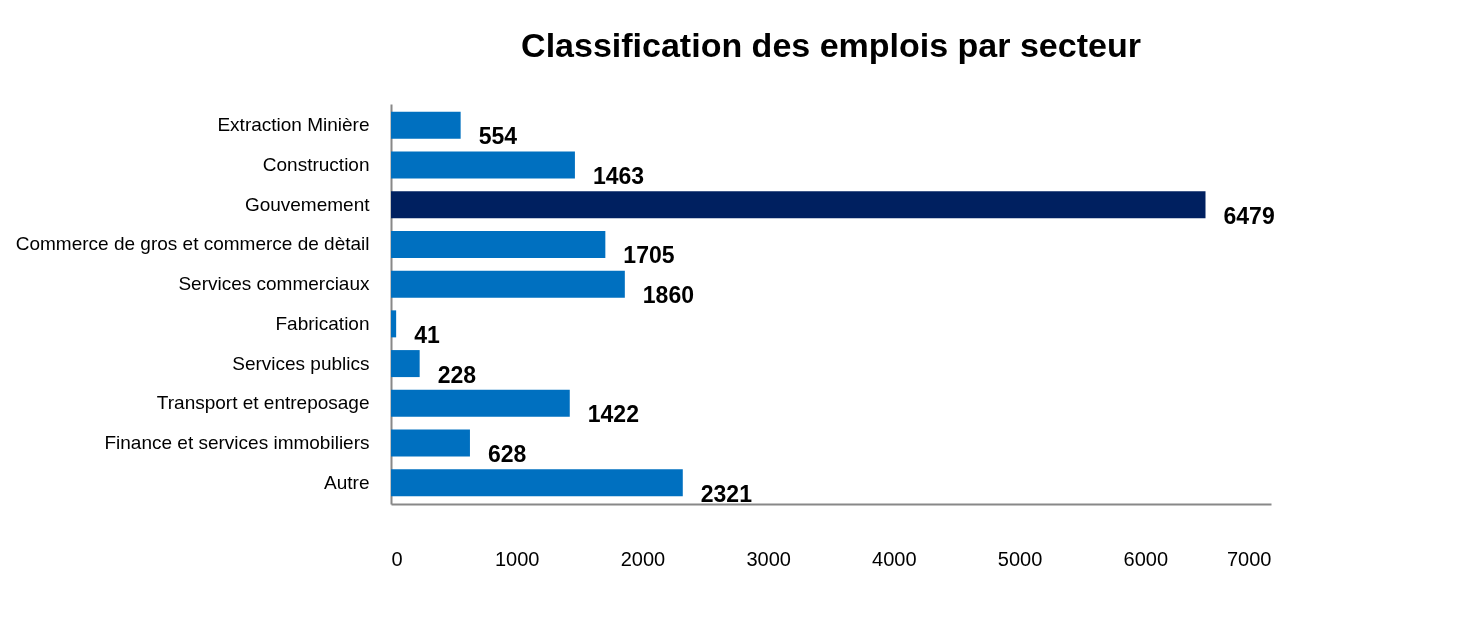 The image size is (1467, 637). What do you see at coordinates (649, 255) in the screenshot?
I see `data-label: 1705` at bounding box center [649, 255].